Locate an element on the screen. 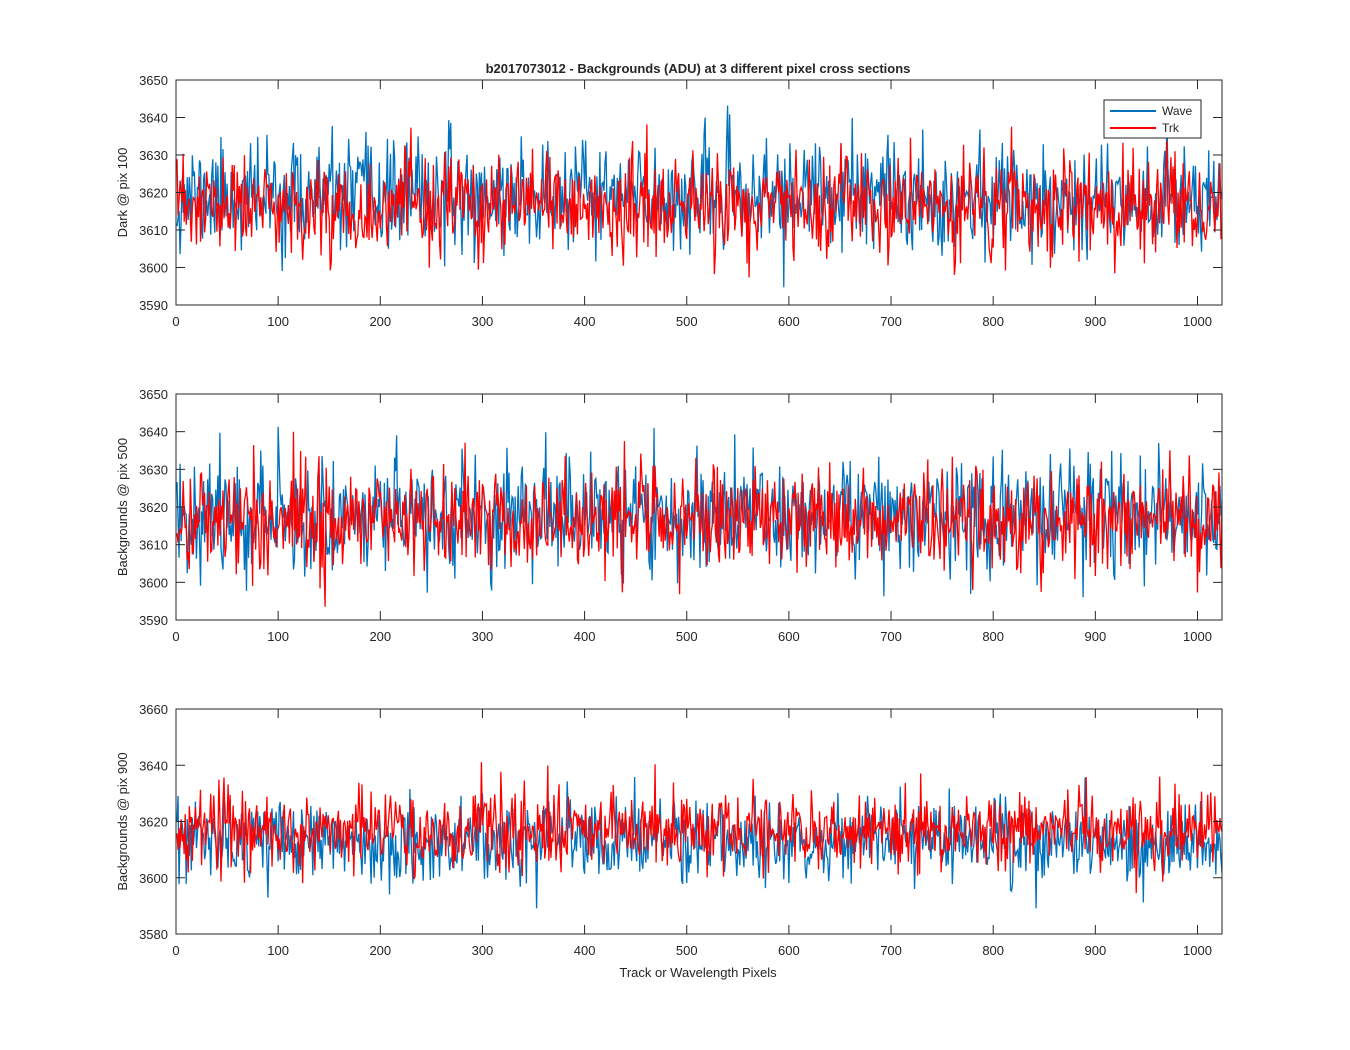  legend-box is located at coordinates (1152, 119).